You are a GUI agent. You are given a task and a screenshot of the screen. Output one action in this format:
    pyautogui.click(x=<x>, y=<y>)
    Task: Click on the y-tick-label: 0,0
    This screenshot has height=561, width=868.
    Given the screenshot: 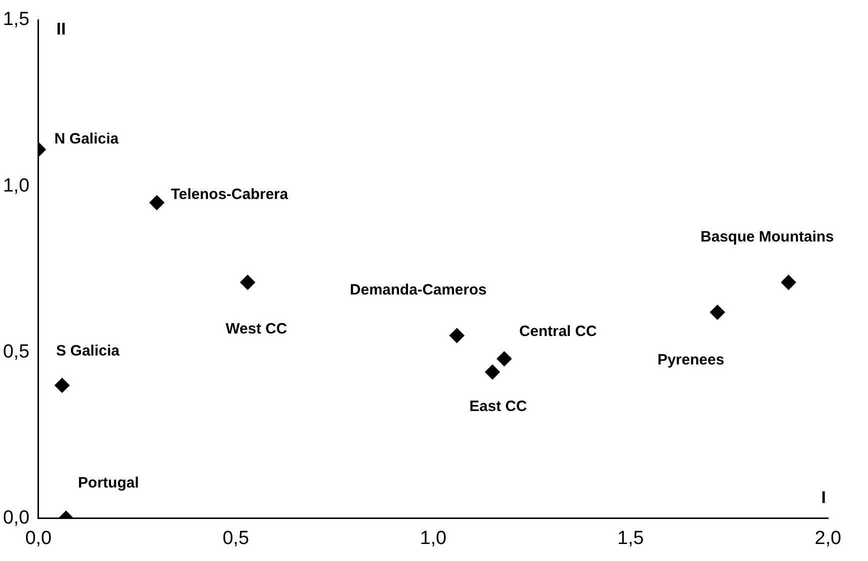 What is the action you would take?
    pyautogui.click(x=16, y=517)
    